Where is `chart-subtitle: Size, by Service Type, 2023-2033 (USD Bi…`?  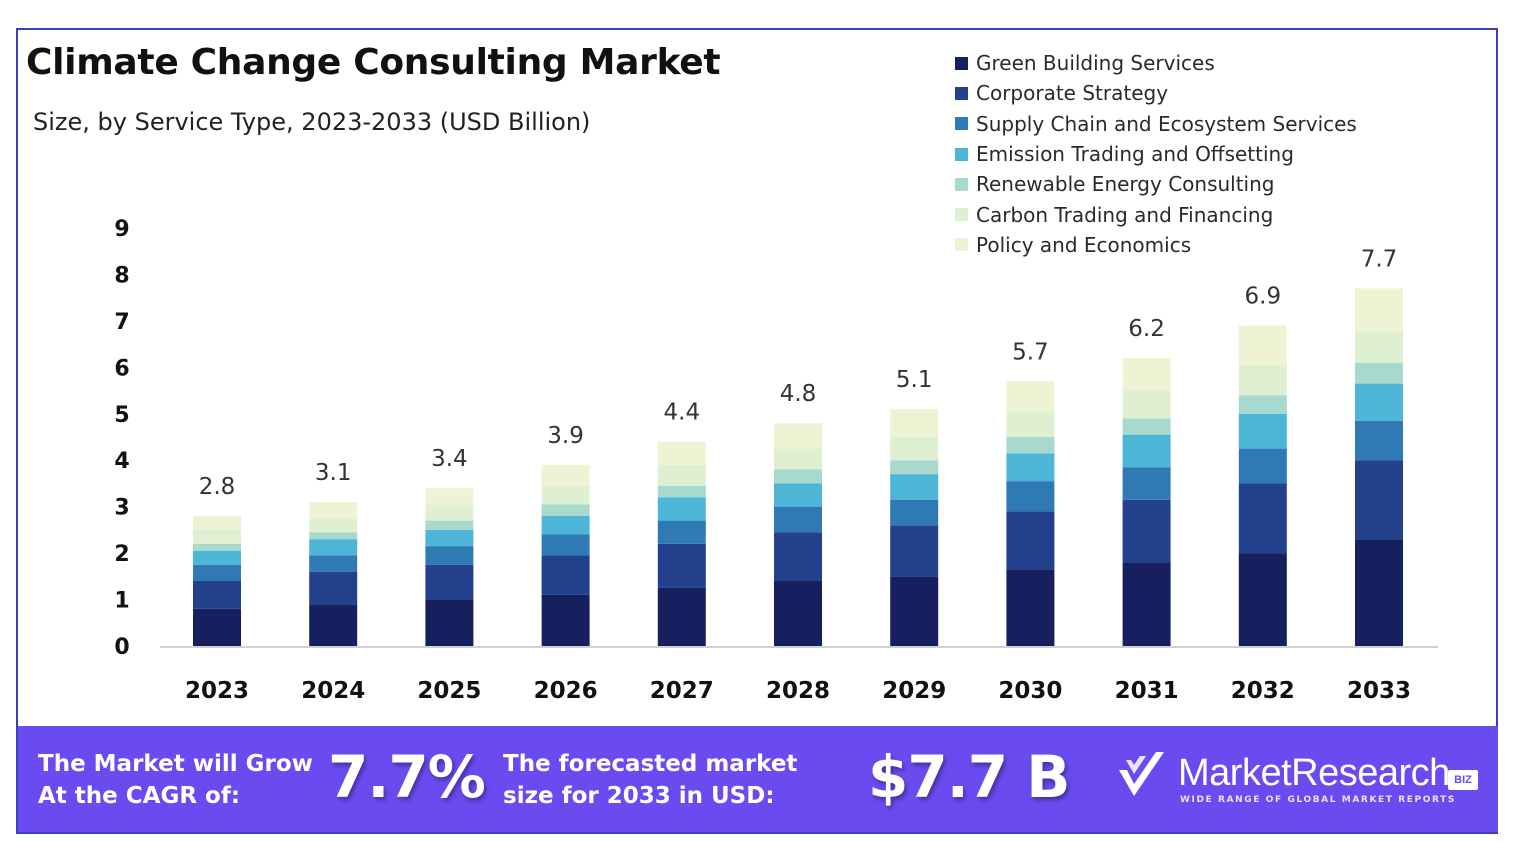
chart-subtitle: Size, by Service Type, 2023-2033 (USD Bi… is located at coordinates (312, 122).